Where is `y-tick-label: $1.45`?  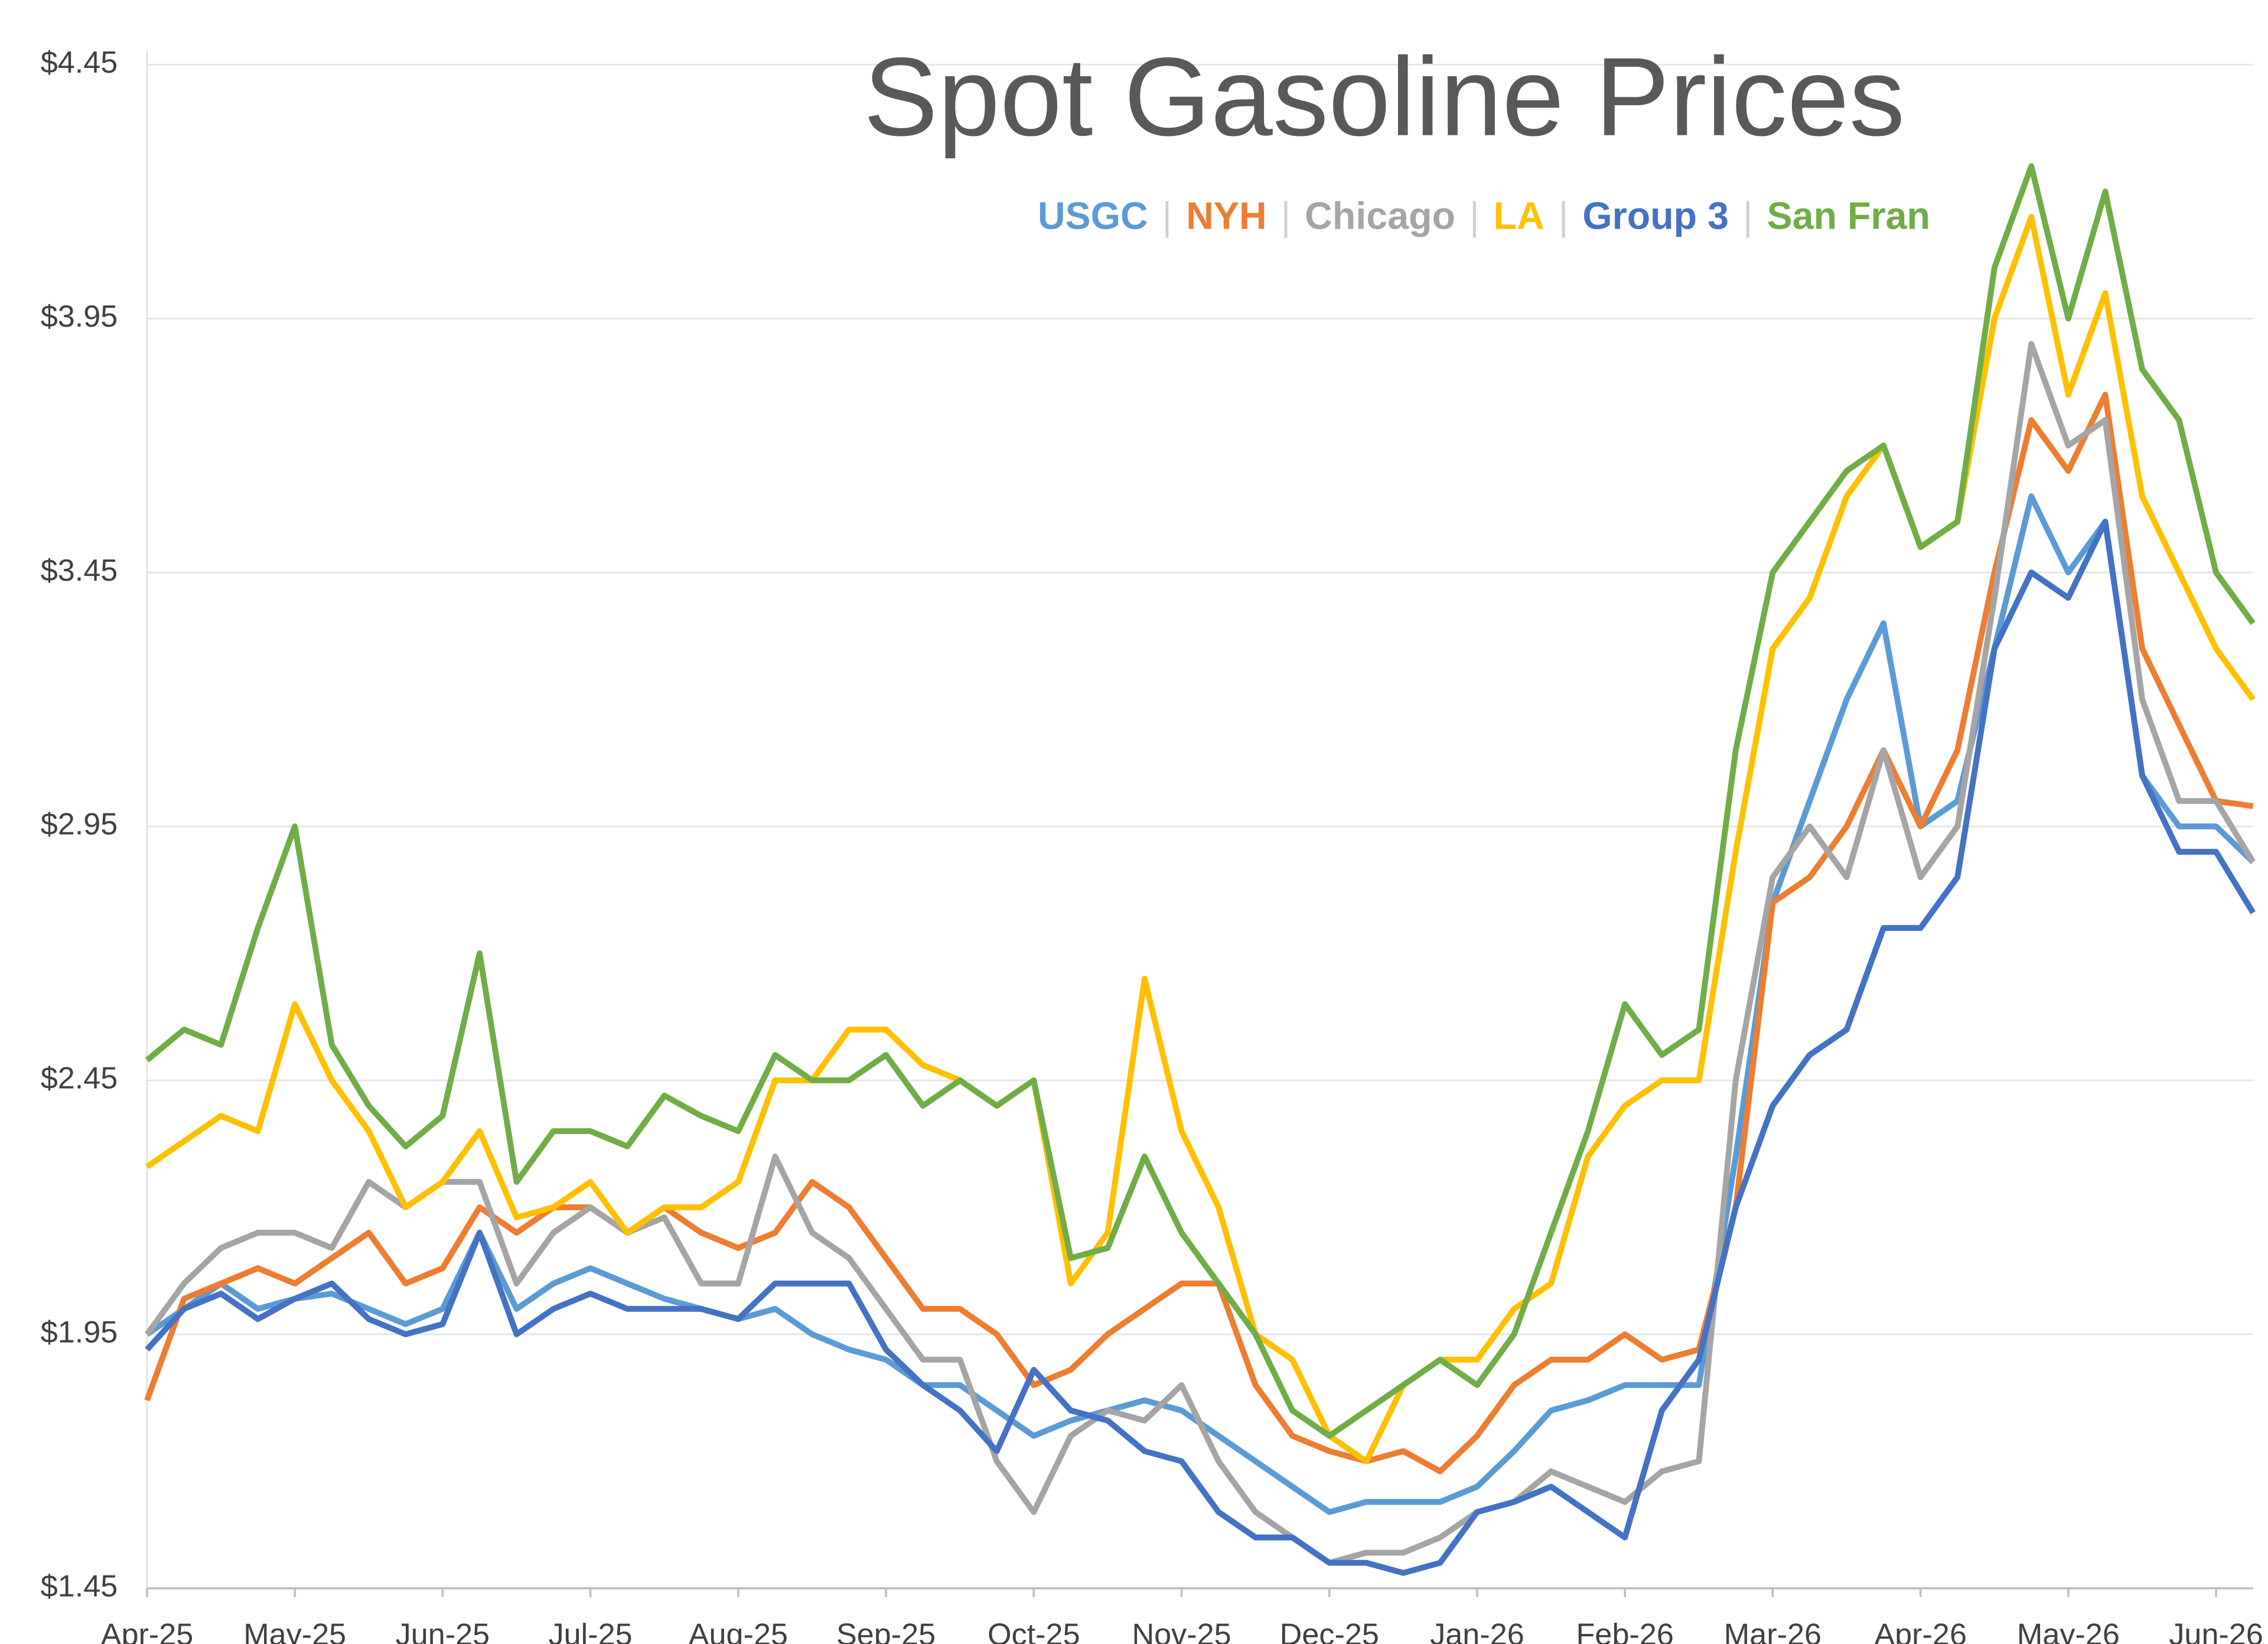
y-tick-label: $1.45 is located at coordinates (79, 1586).